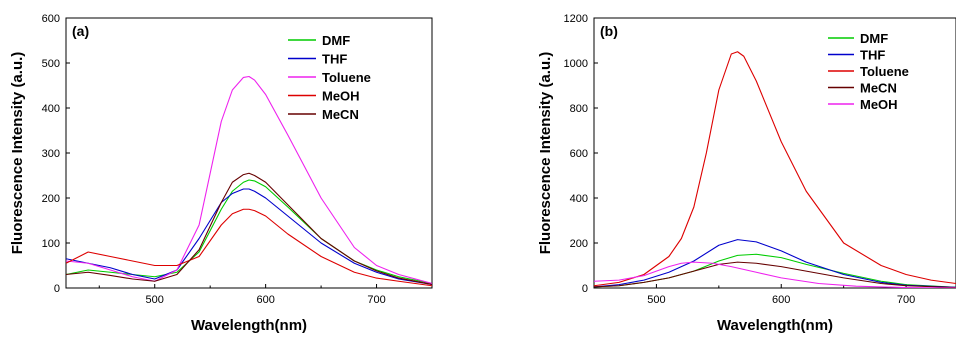 This screenshot has height=340, width=956. What do you see at coordinates (609, 31) in the screenshot?
I see `panel-label: (b)` at bounding box center [609, 31].